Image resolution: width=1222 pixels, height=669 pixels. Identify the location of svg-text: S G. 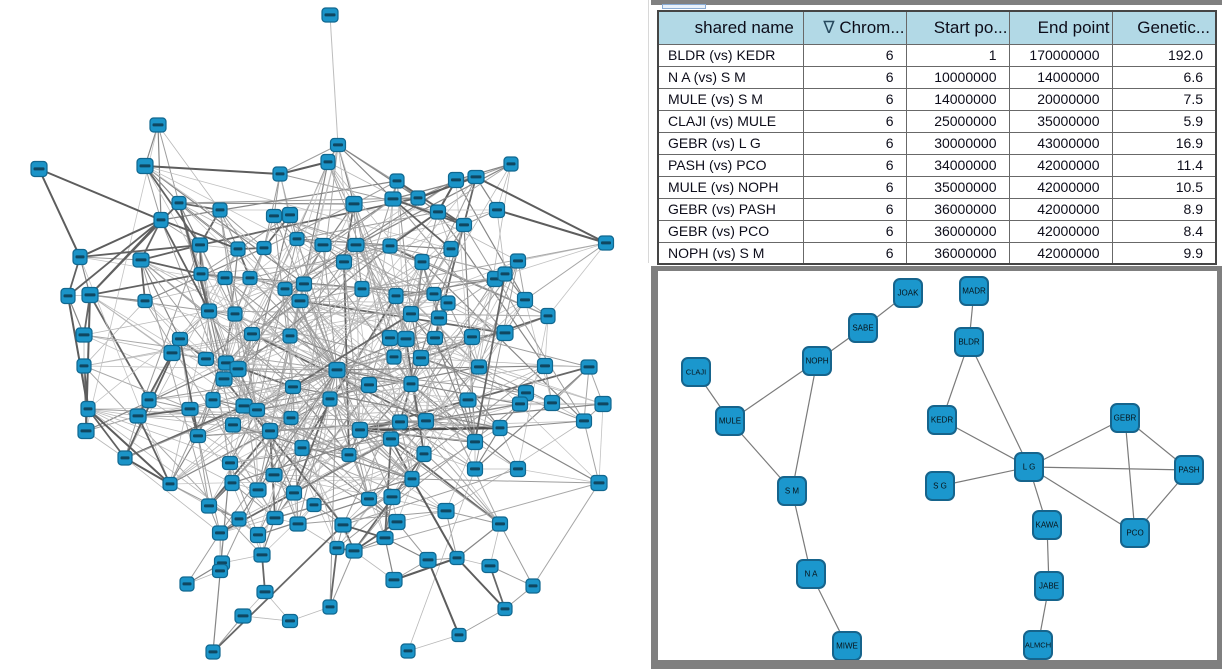
(940, 486).